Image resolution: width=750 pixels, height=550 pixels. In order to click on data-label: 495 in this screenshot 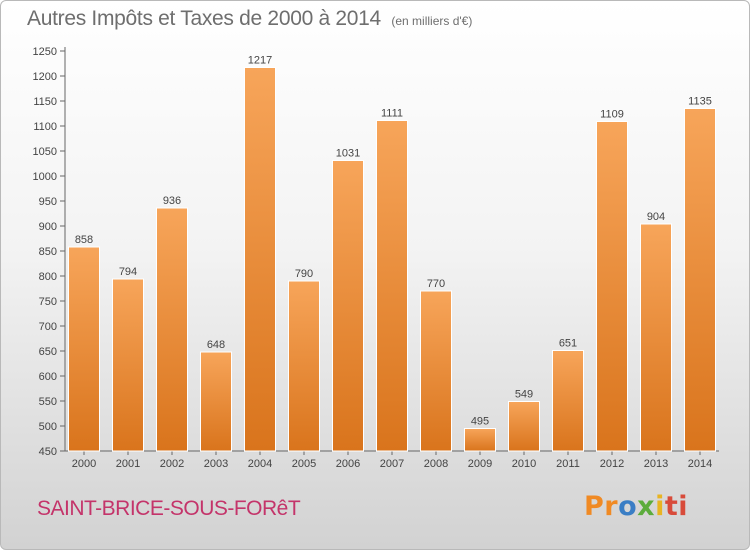, I will do `click(480, 422)`.